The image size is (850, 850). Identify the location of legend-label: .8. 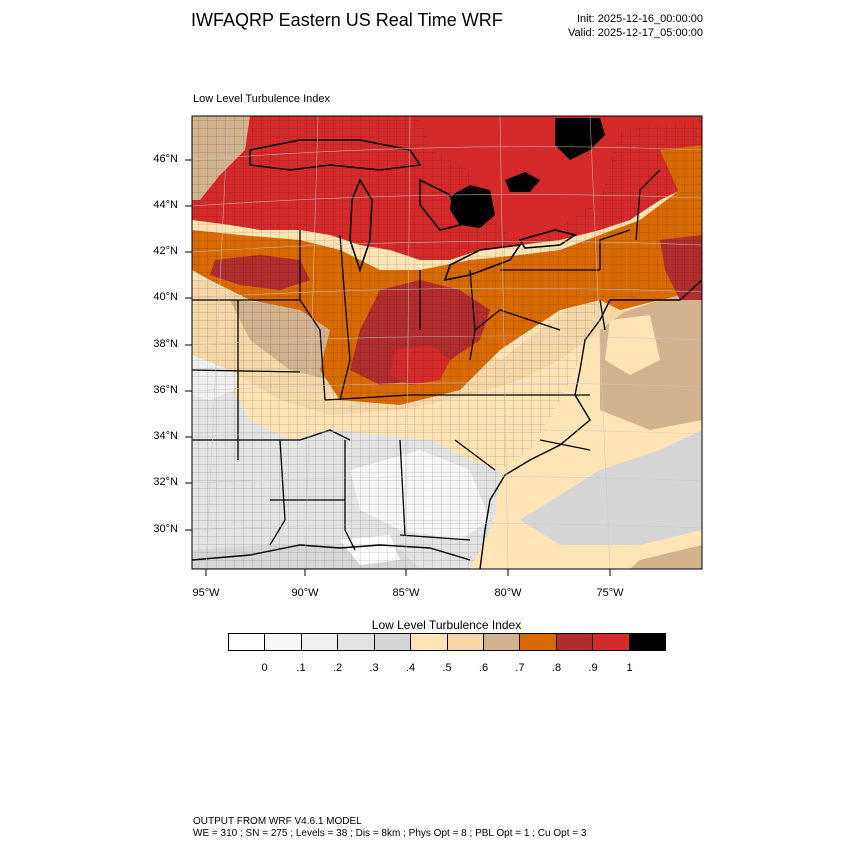
(556, 668).